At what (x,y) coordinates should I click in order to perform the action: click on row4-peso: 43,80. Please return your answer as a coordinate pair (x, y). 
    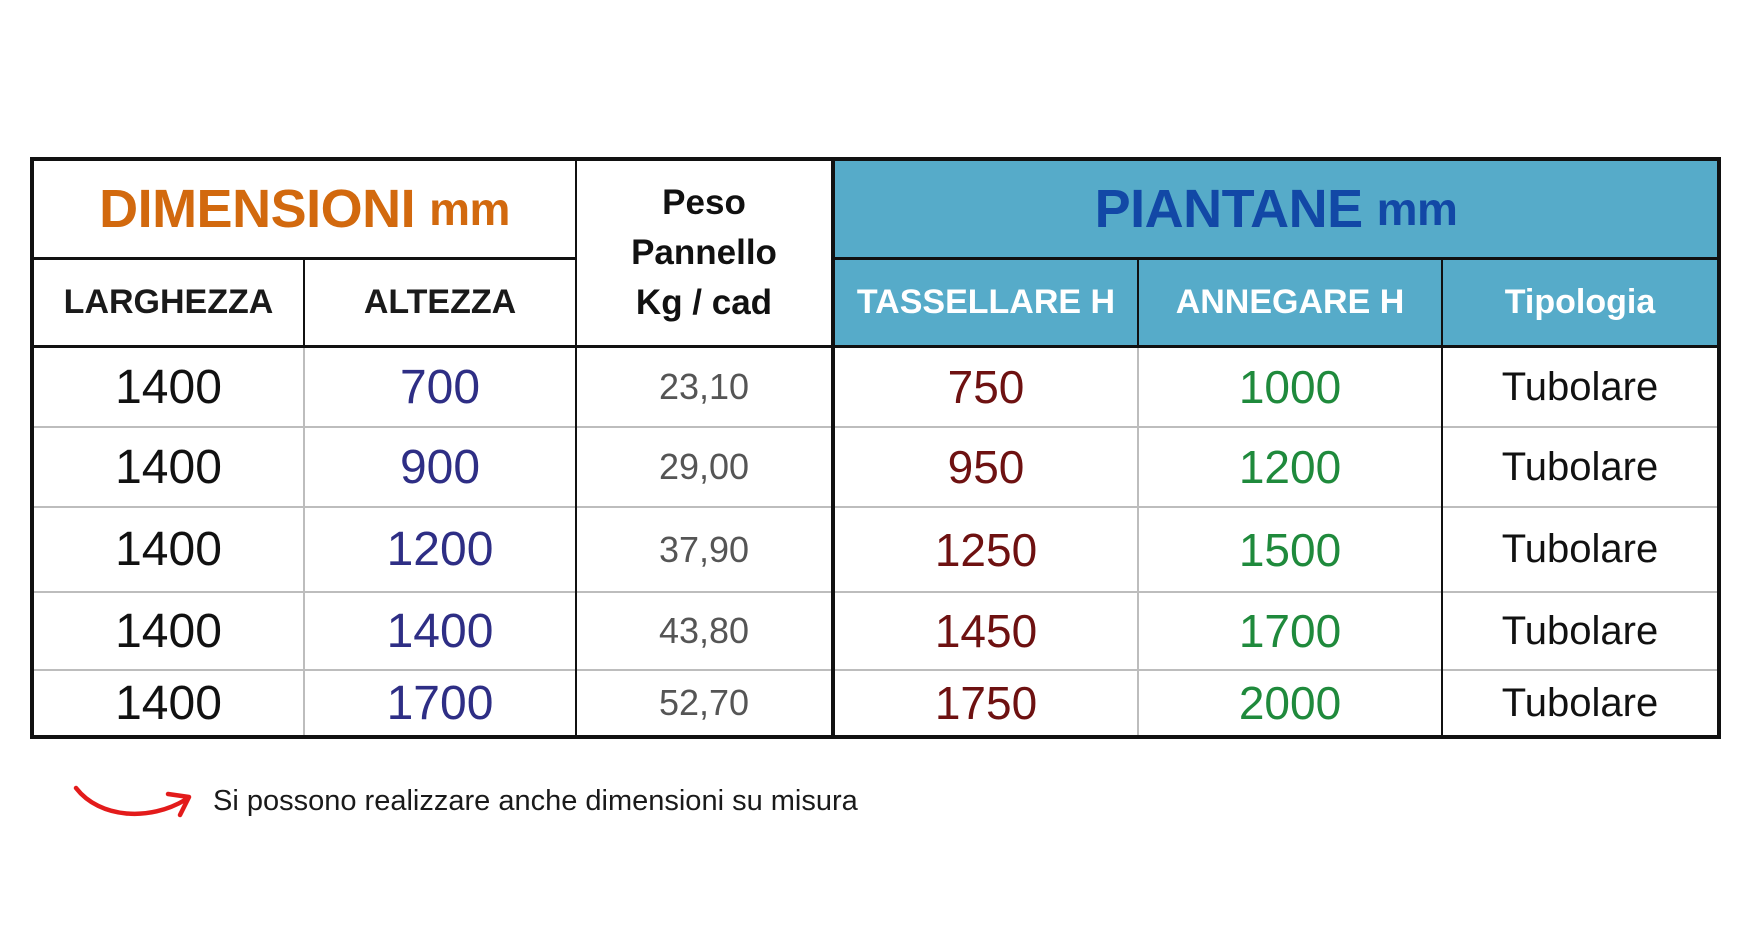
    Looking at the image, I should click on (704, 630).